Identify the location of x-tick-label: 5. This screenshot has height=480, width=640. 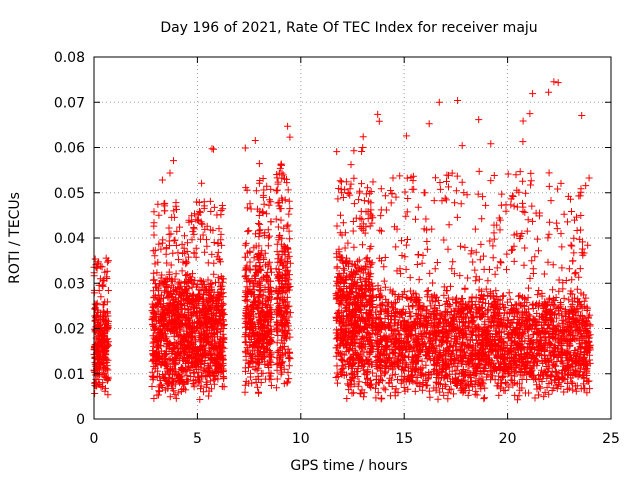
(197, 439).